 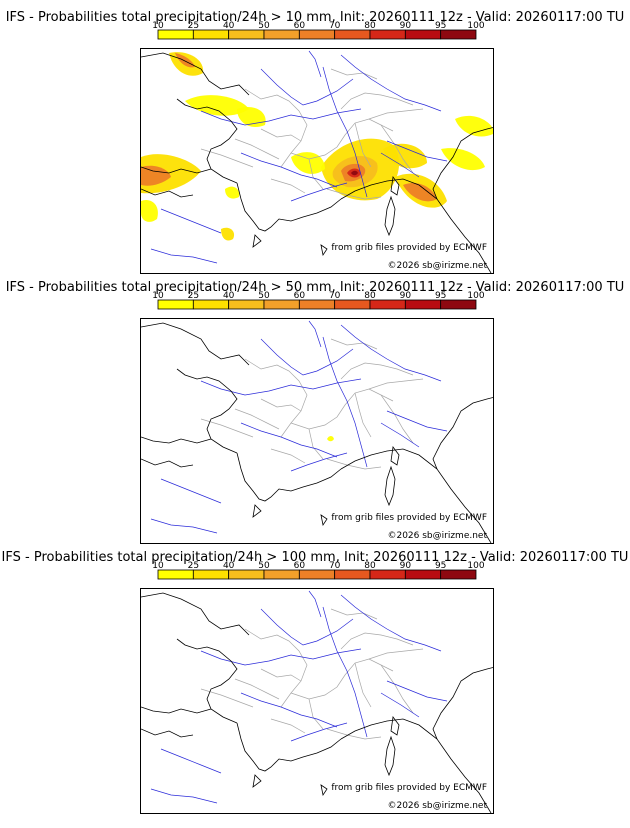 I want to click on colorbar-tick-label: 70, so click(x=335, y=296).